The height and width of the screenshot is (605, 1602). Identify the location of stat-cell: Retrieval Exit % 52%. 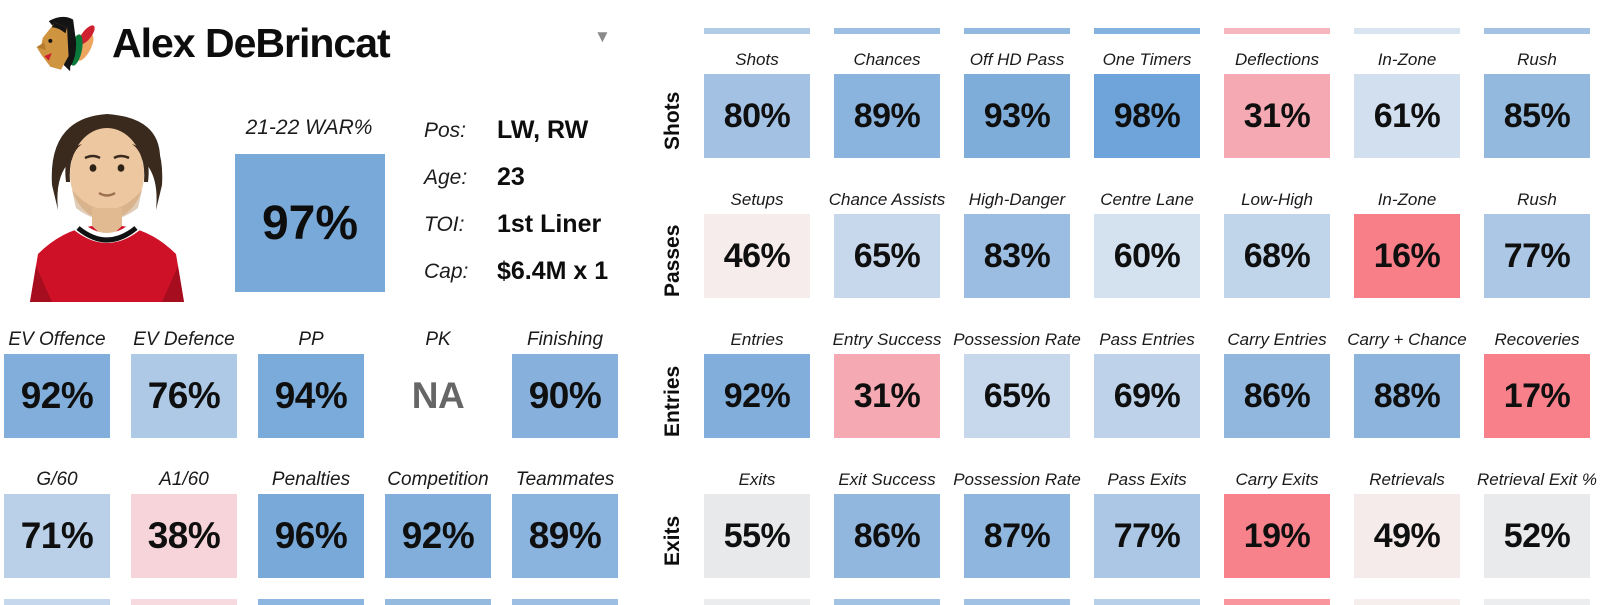
(1537, 526).